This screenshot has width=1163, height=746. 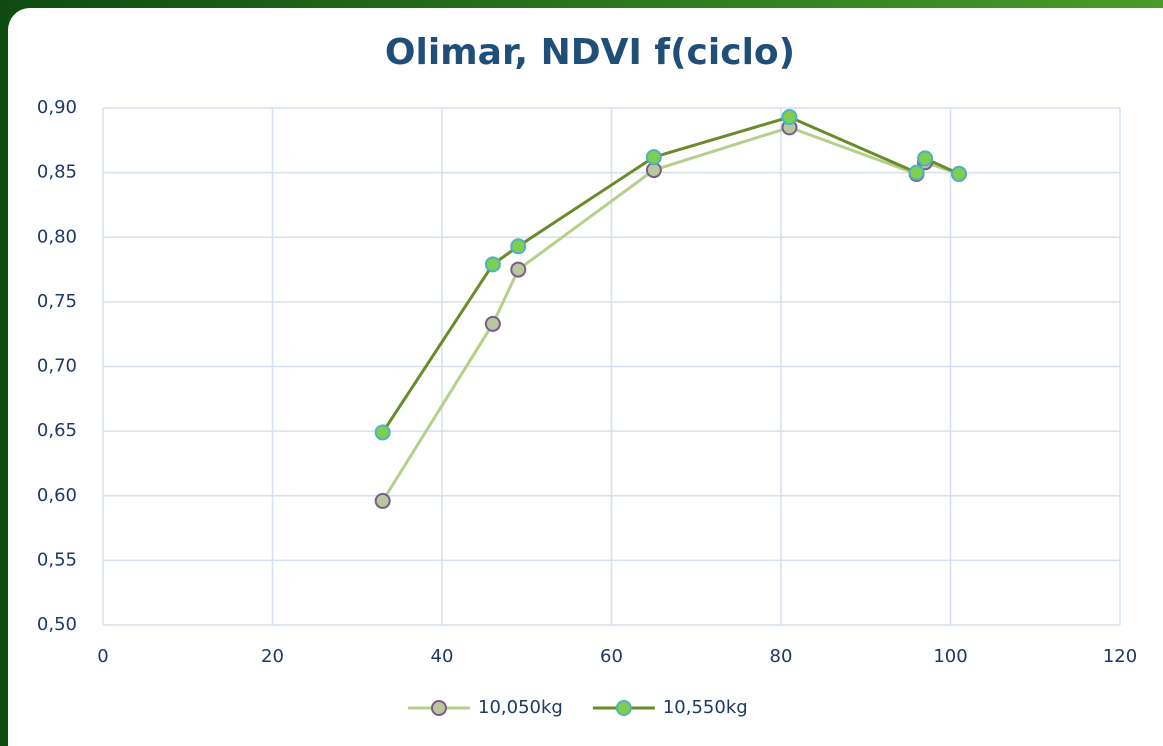 I want to click on y-tick-label: 0,65, so click(x=57, y=430).